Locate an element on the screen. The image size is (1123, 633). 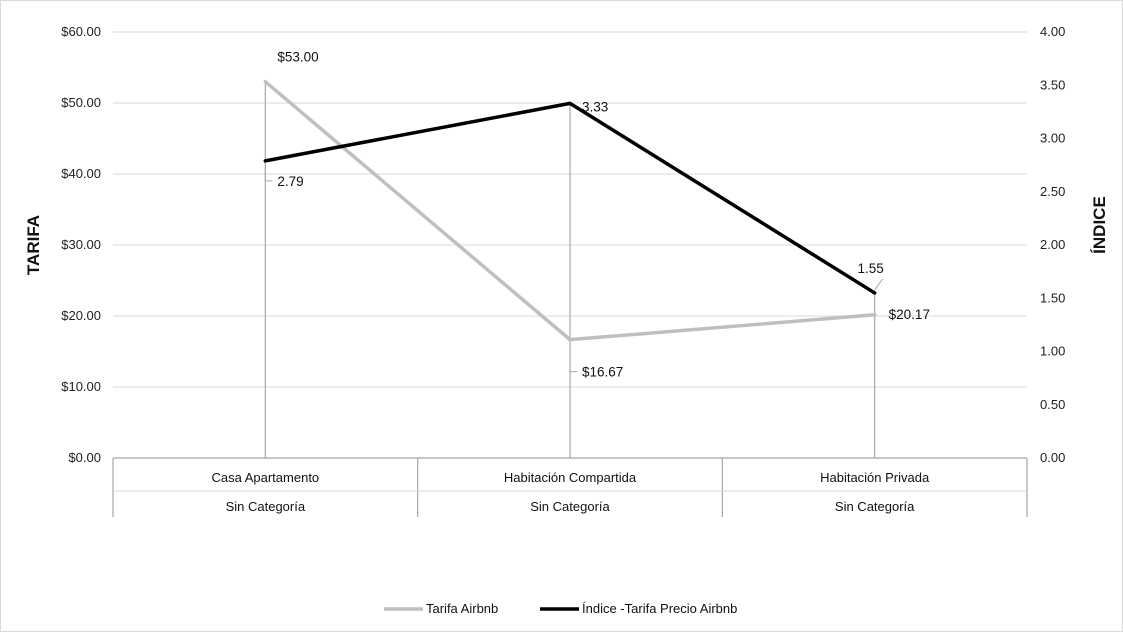
y-left-axis-title: TARIFA is located at coordinates (33, 245).